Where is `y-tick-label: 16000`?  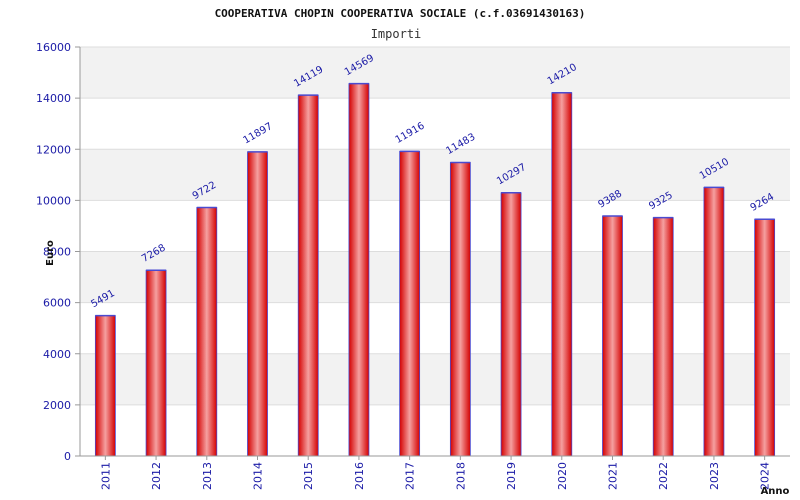 y-tick-label: 16000 is located at coordinates (53, 47).